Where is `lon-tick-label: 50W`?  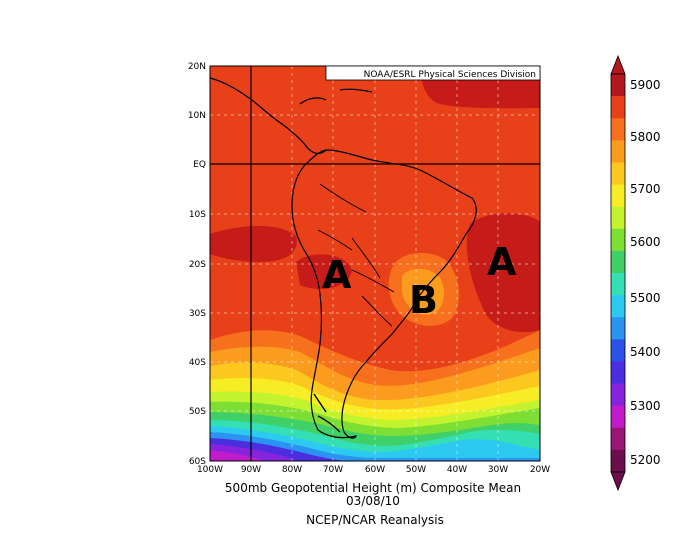
lon-tick-label: 50W is located at coordinates (416, 470).